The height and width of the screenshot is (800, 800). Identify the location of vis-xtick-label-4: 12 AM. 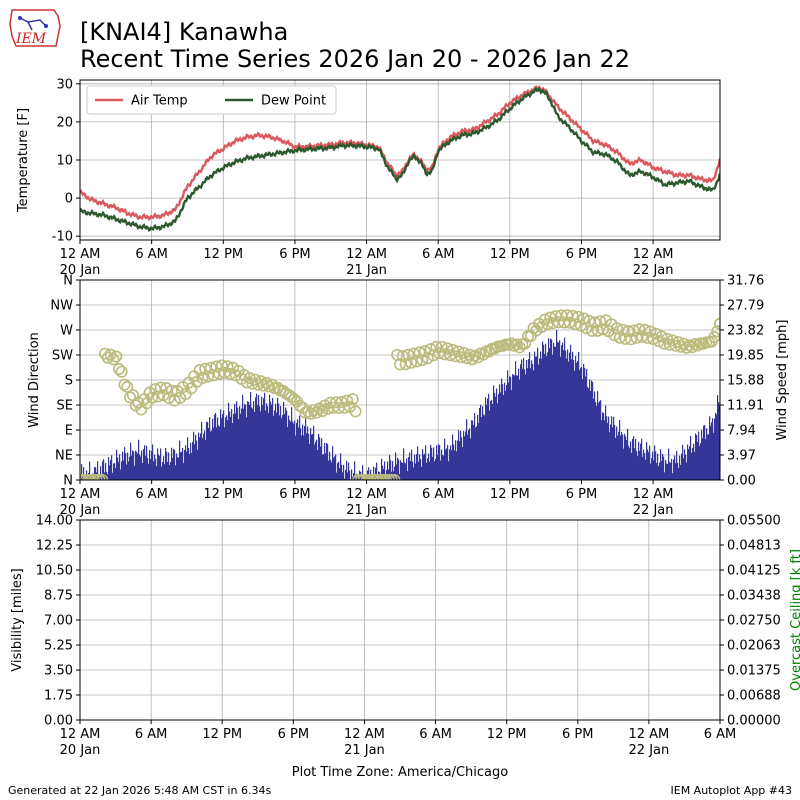
(364, 734).